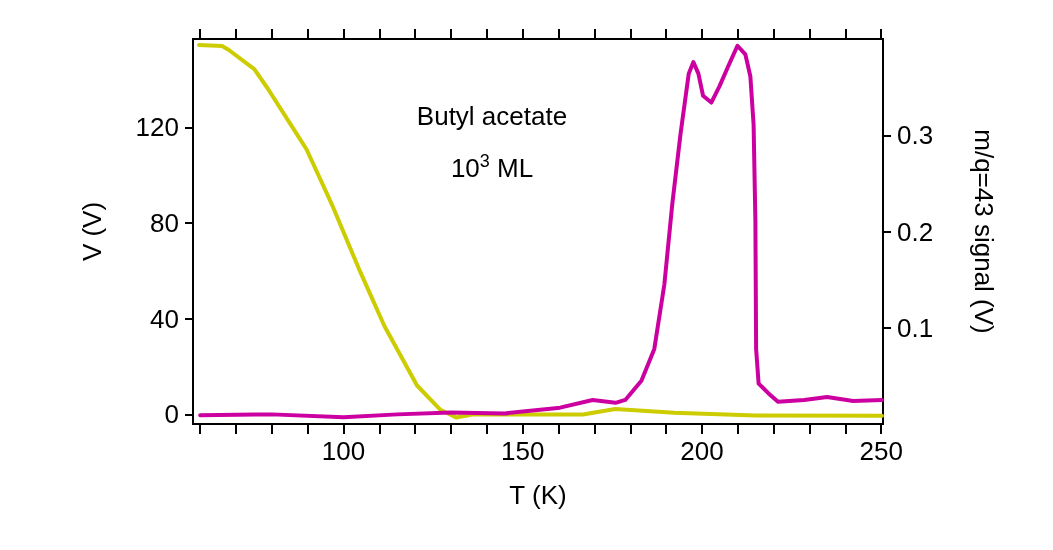 The height and width of the screenshot is (550, 1053). What do you see at coordinates (164, 223) in the screenshot?
I see `y-tick-label: 80` at bounding box center [164, 223].